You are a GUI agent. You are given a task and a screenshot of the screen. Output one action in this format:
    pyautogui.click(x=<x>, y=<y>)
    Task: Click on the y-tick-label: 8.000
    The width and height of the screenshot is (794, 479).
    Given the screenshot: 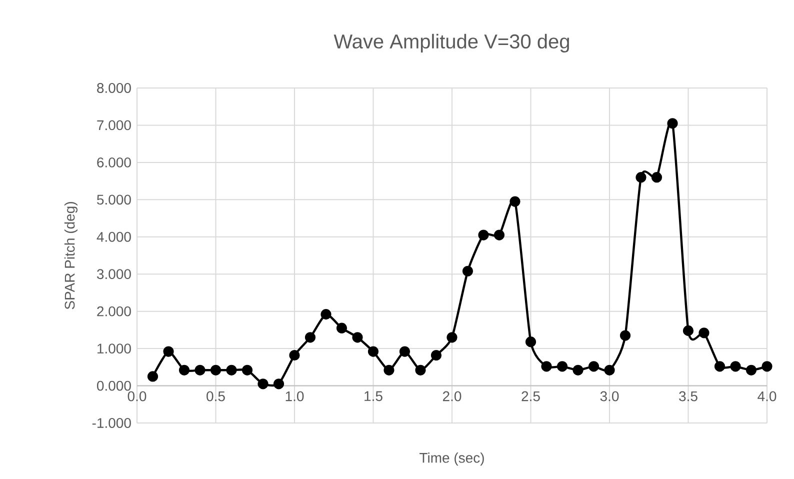 What is the action you would take?
    pyautogui.click(x=114, y=88)
    